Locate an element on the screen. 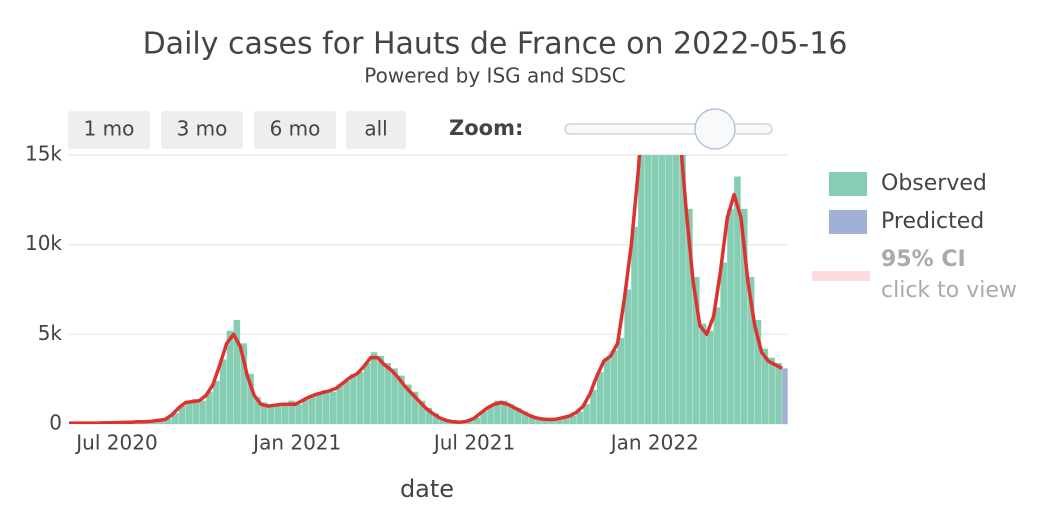  y-tick-label: 15k is located at coordinates (43, 154).